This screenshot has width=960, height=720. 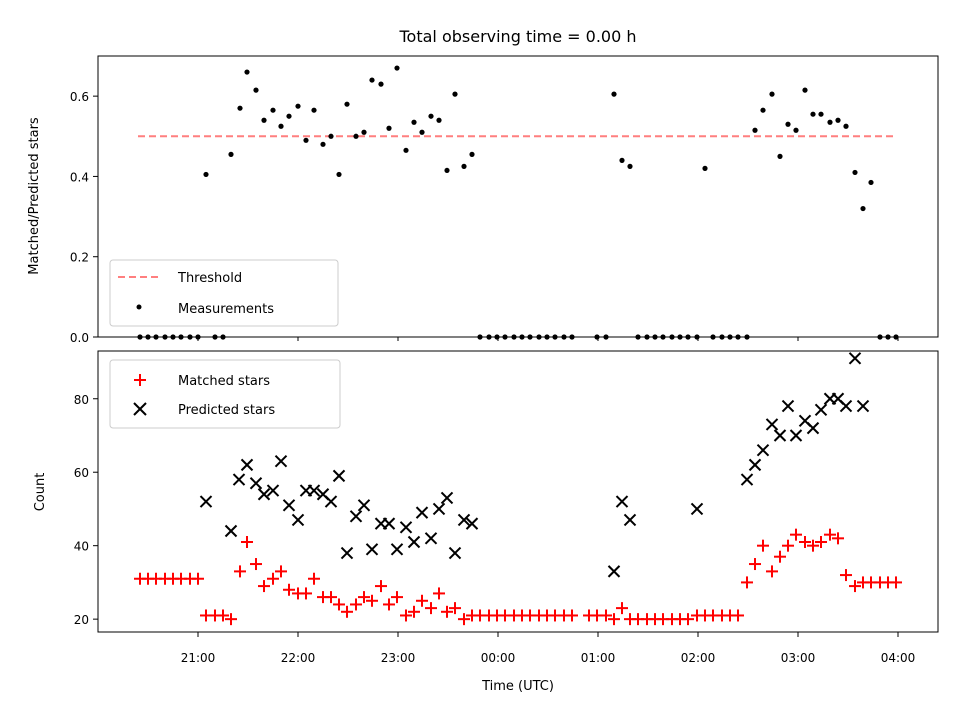 I want to click on top-legend-box, so click(x=224, y=293).